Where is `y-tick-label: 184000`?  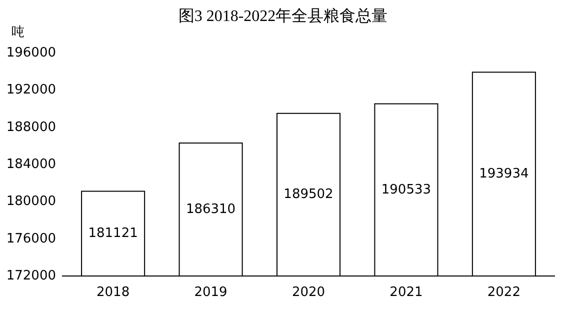 y-tick-label: 184000 is located at coordinates (31, 164).